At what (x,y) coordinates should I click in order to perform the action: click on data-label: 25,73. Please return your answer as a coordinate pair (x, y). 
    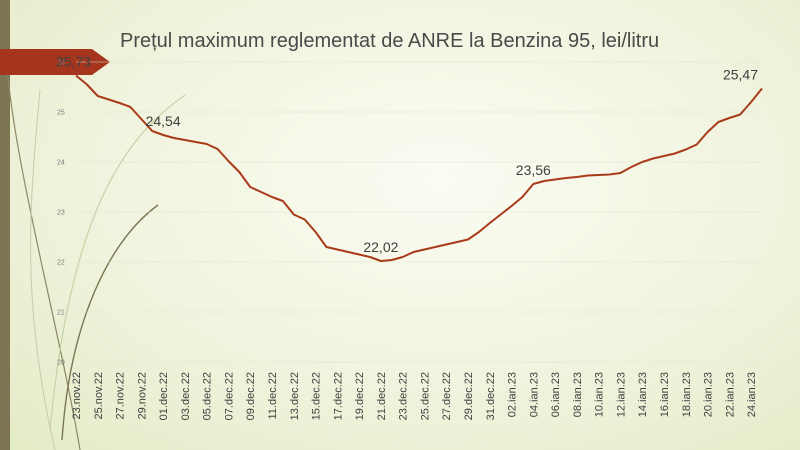
    Looking at the image, I should click on (73, 62).